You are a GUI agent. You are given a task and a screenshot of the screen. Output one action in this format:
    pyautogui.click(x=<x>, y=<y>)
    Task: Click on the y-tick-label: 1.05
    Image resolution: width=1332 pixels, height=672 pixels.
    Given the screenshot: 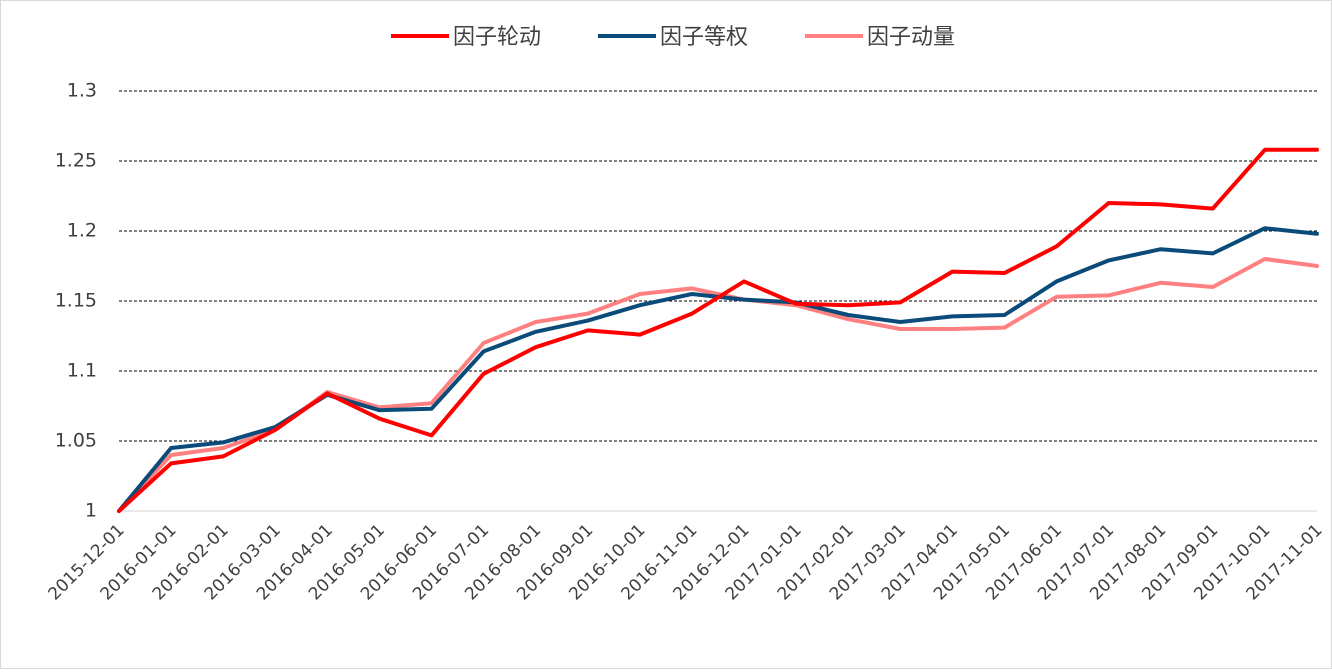 What is the action you would take?
    pyautogui.click(x=76, y=441)
    